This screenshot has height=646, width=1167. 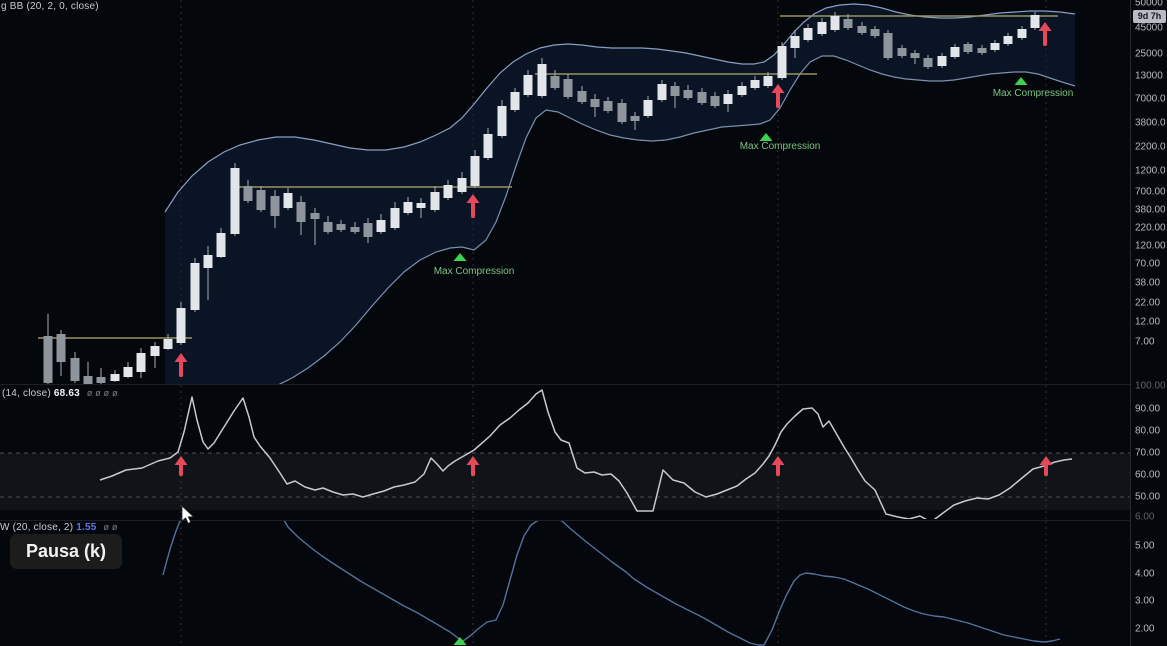 What do you see at coordinates (1150, 171) in the screenshot?
I see `axis-tick-label: 1200.0` at bounding box center [1150, 171].